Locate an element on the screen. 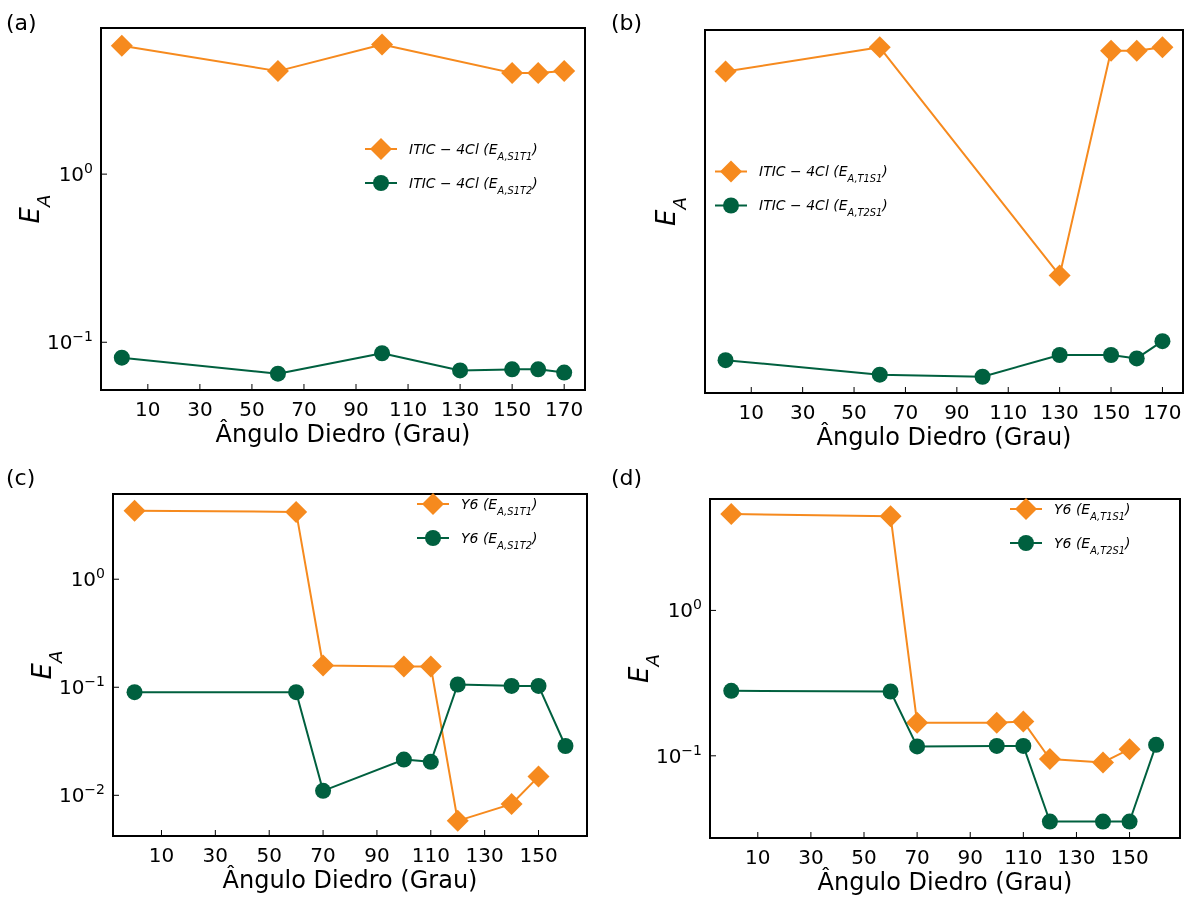 The width and height of the screenshot is (1187, 907). legend-label: Y6 (E$_{A,T2S1}$) is located at coordinates (1092, 545).